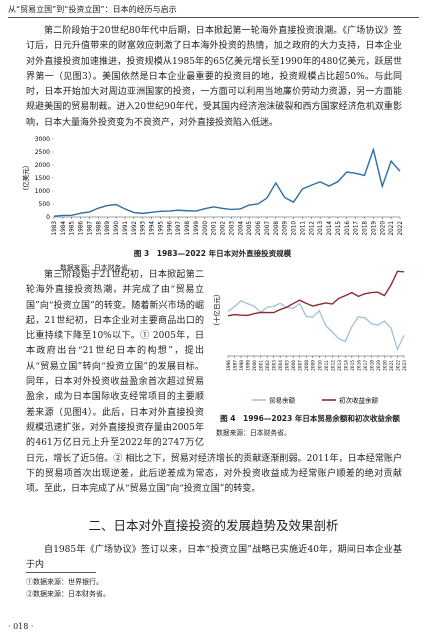  I want to click on x-tick-label: 1988, so click(99, 228).